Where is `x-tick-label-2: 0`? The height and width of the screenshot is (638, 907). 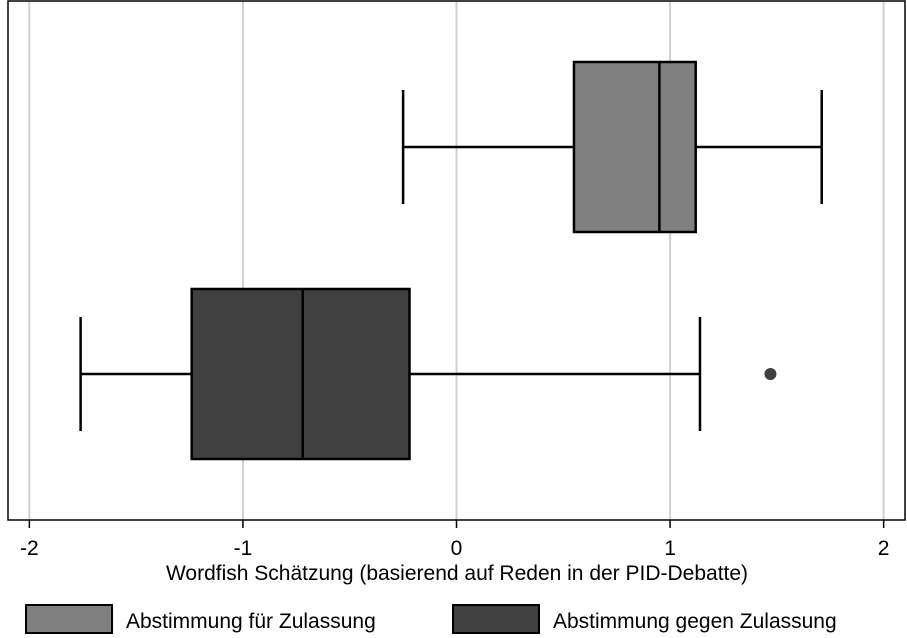
x-tick-label-2: 0 is located at coordinates (457, 548).